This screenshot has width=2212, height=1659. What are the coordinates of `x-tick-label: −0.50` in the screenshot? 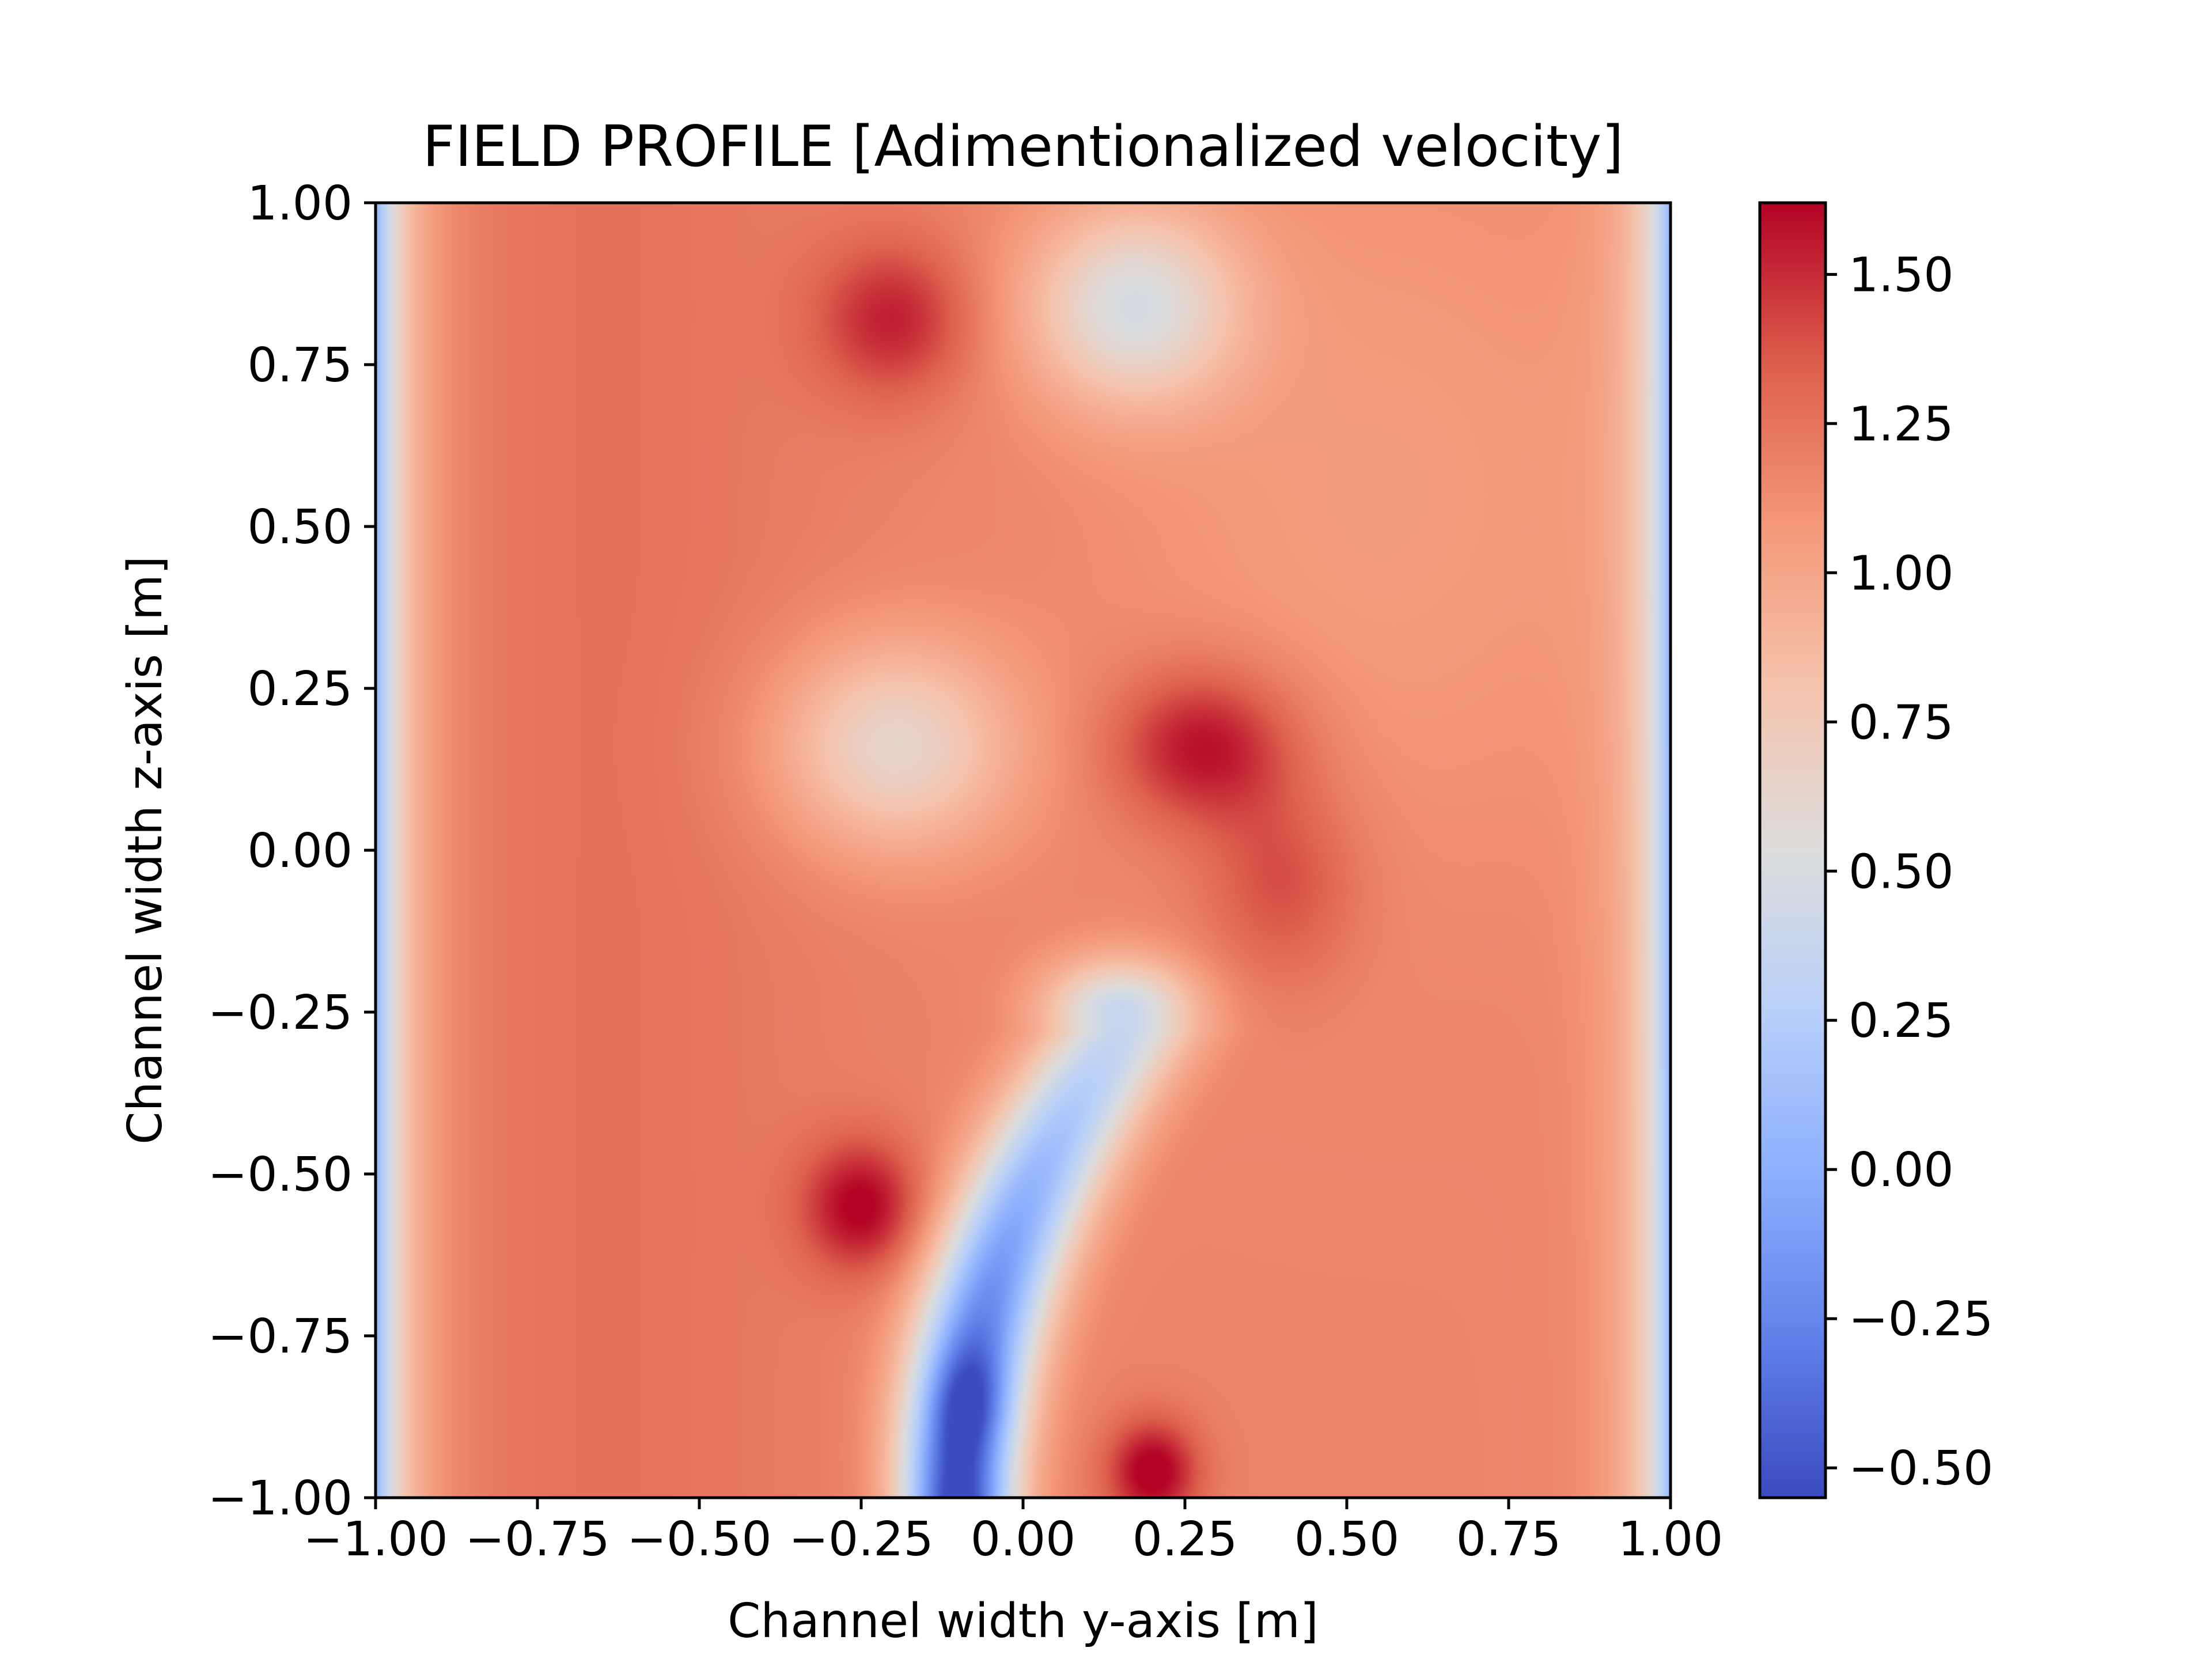 It's located at (699, 1539).